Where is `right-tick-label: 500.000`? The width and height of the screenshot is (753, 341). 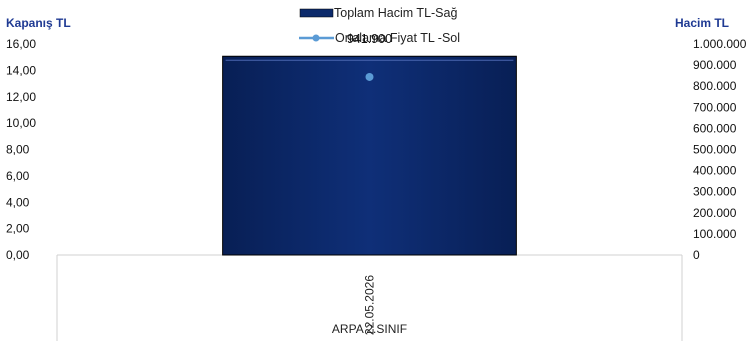 right-tick-label: 500.000 is located at coordinates (715, 150).